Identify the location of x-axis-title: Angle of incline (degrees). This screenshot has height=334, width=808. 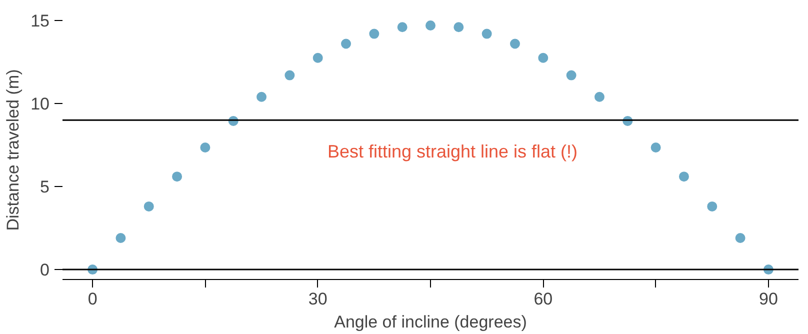
(430, 322).